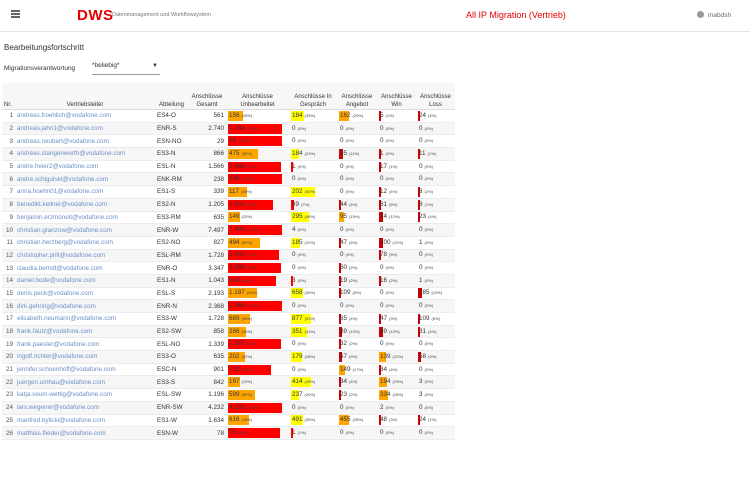 This screenshot has height=500, width=750. Describe the element at coordinates (85, 294) in the screenshot. I see `sales-lead-link: denis.peck@vodafone.com` at that location.